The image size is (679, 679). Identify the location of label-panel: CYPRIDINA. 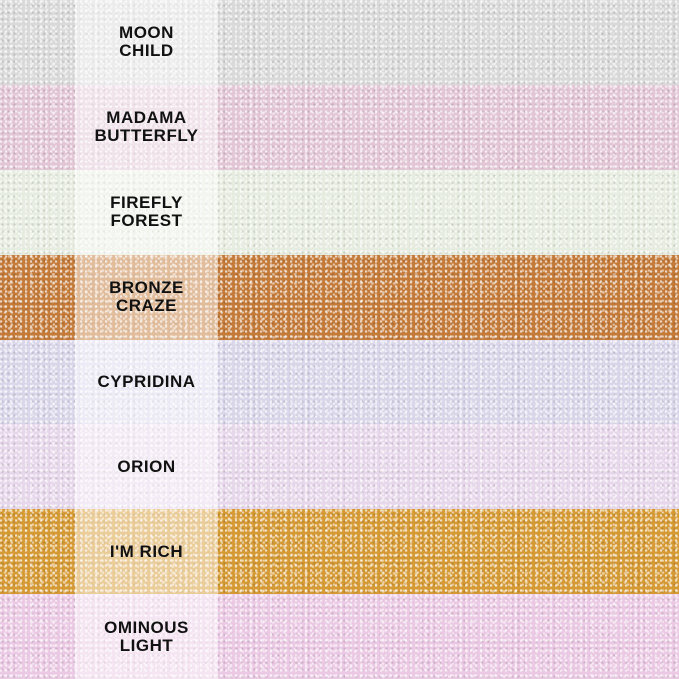
(146, 382).